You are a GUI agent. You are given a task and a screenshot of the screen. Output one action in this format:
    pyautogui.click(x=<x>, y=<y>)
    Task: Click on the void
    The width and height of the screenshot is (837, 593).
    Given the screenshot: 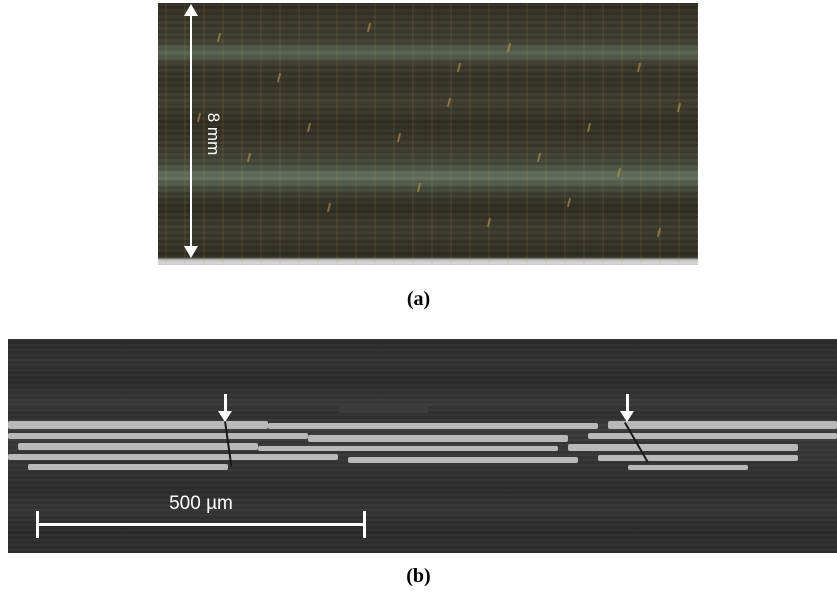 What is the action you would take?
    pyautogui.click(x=383, y=408)
    